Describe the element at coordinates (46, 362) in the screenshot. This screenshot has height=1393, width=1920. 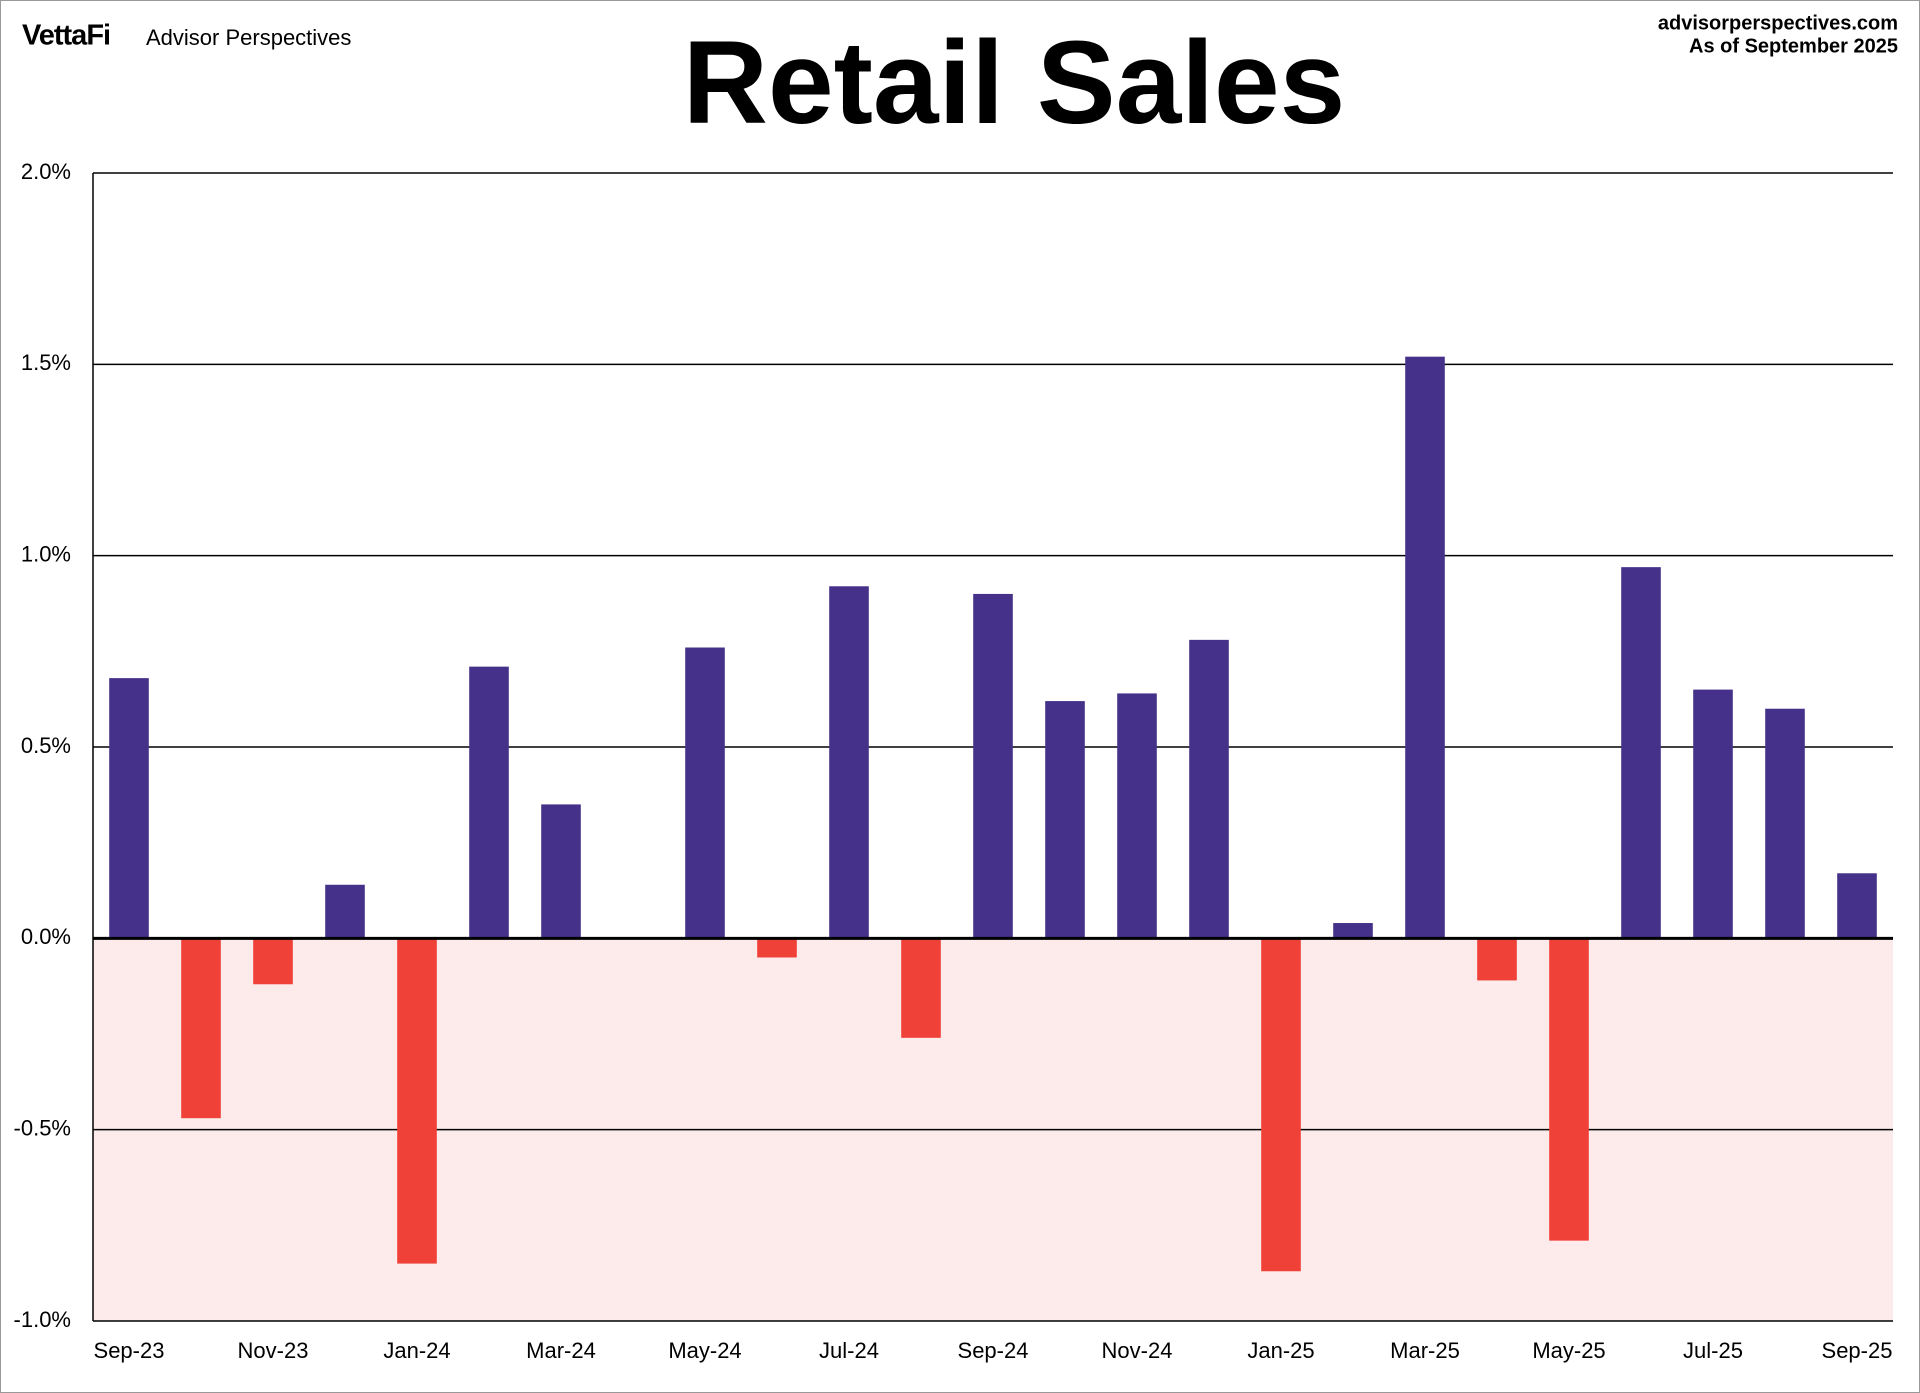
I see `y-tick-label: 1.5%` at that location.